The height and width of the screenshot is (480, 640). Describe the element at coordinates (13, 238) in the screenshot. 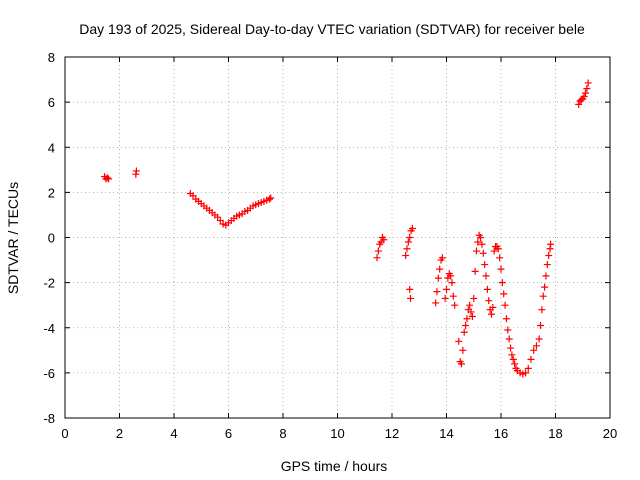

I see `y-axis-label: SDTVAR / TECUs` at that location.